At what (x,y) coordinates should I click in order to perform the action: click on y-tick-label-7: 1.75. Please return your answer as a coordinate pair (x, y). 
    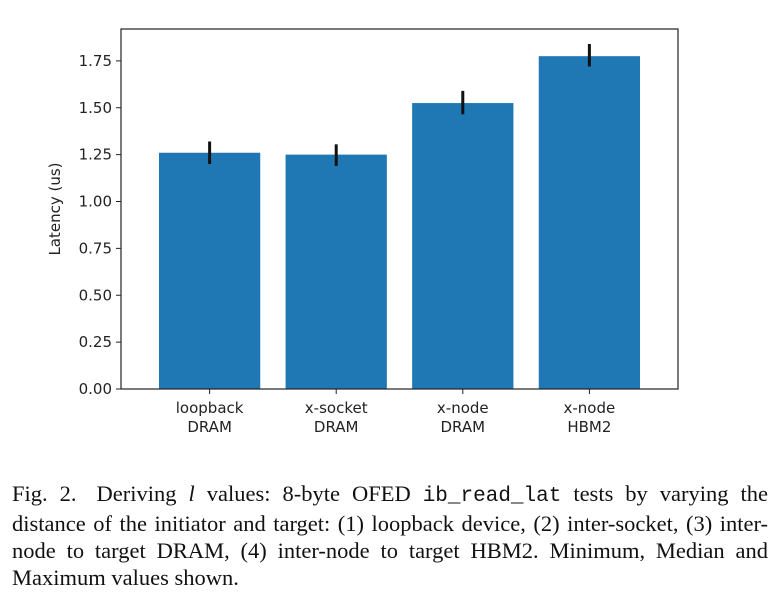
    Looking at the image, I should click on (95, 61).